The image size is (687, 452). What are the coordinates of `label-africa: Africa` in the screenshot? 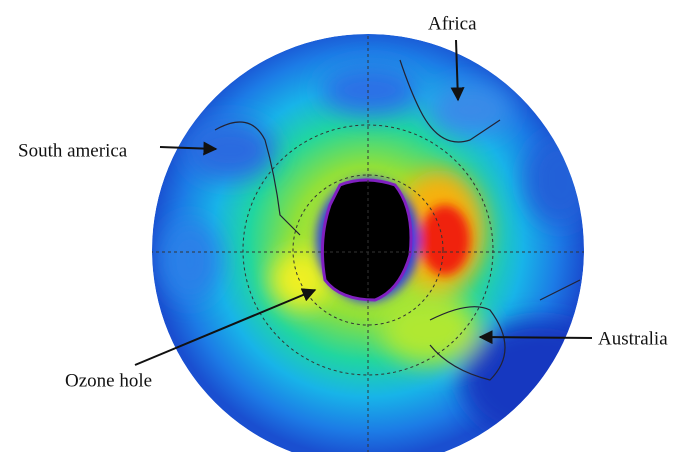 It's located at (452, 23).